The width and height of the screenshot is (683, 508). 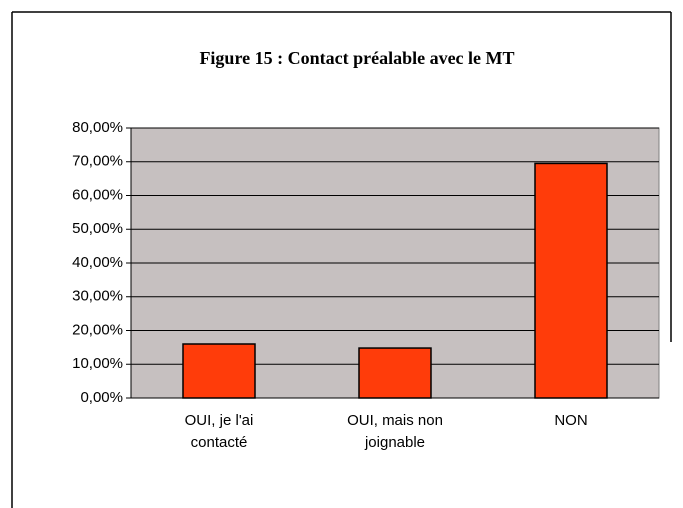 What do you see at coordinates (97, 329) in the screenshot?
I see `y-tick-label: 20,00%` at bounding box center [97, 329].